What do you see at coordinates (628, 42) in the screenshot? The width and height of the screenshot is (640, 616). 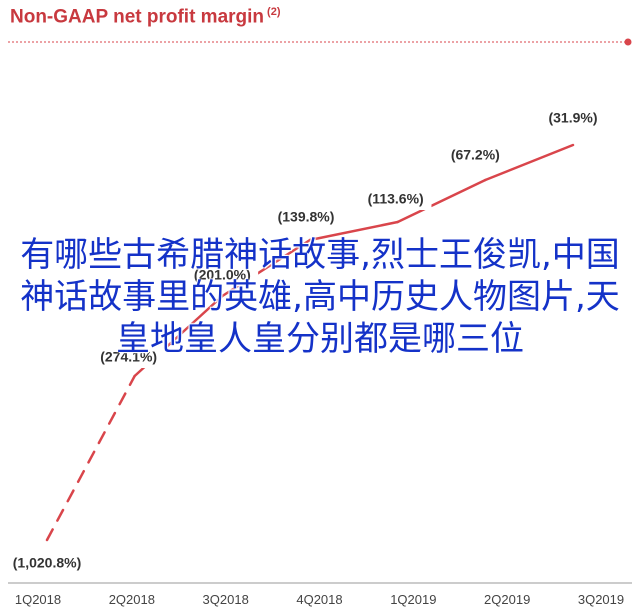 I see `title-rule-end-dot` at bounding box center [628, 42].